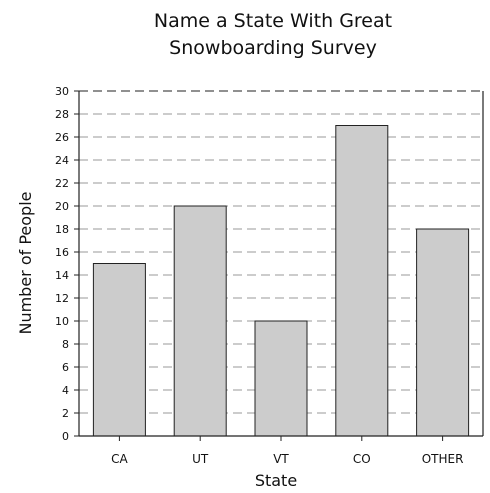  I want to click on y-tick-label: 8, so click(65, 344).